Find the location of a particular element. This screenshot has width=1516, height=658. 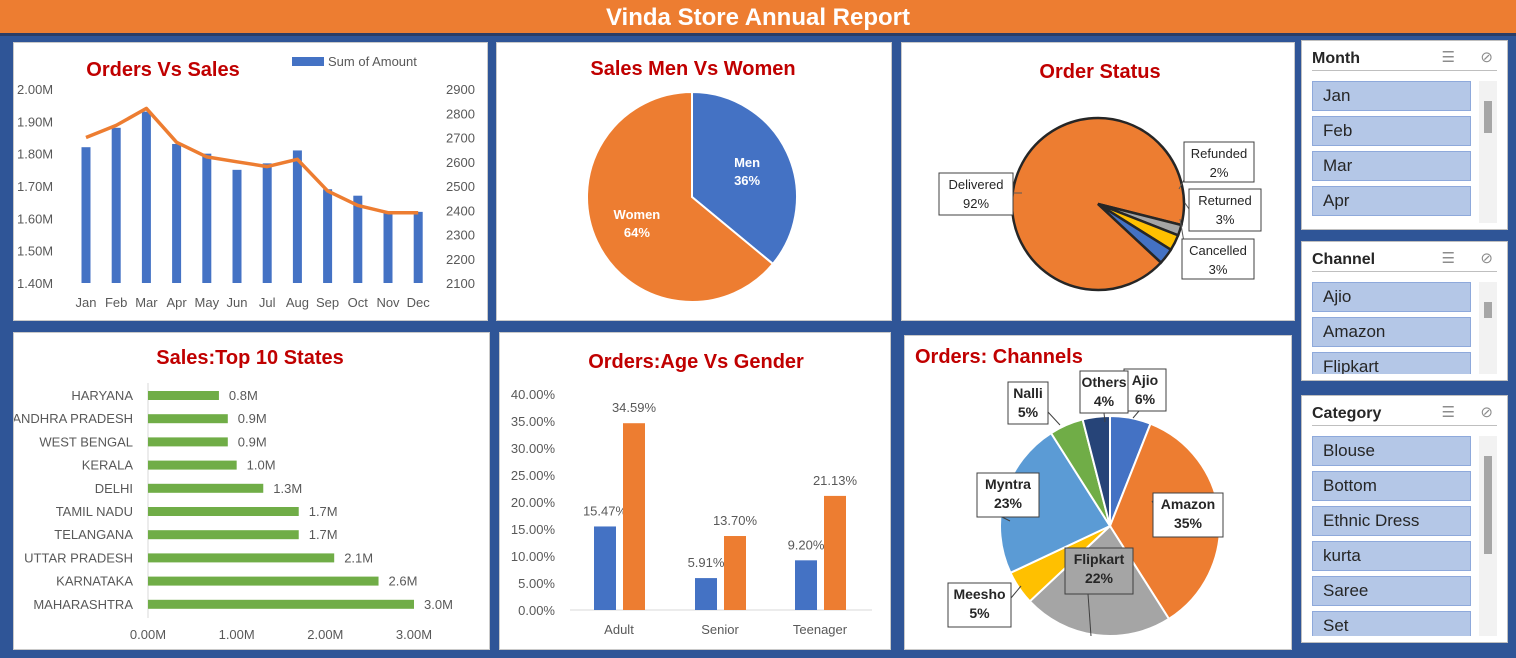

x-tick-label: Senior is located at coordinates (720, 629).